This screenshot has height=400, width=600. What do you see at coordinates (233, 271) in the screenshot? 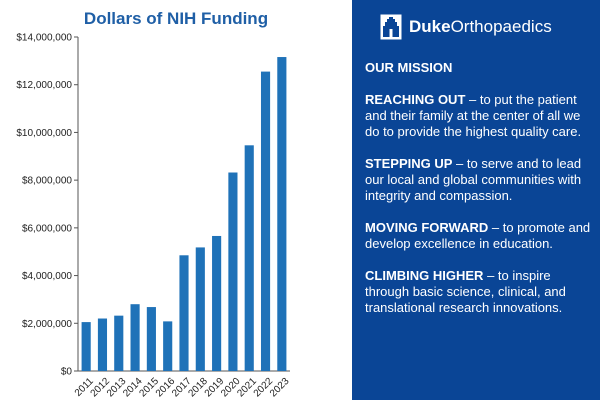
I see `bar-2020` at bounding box center [233, 271].